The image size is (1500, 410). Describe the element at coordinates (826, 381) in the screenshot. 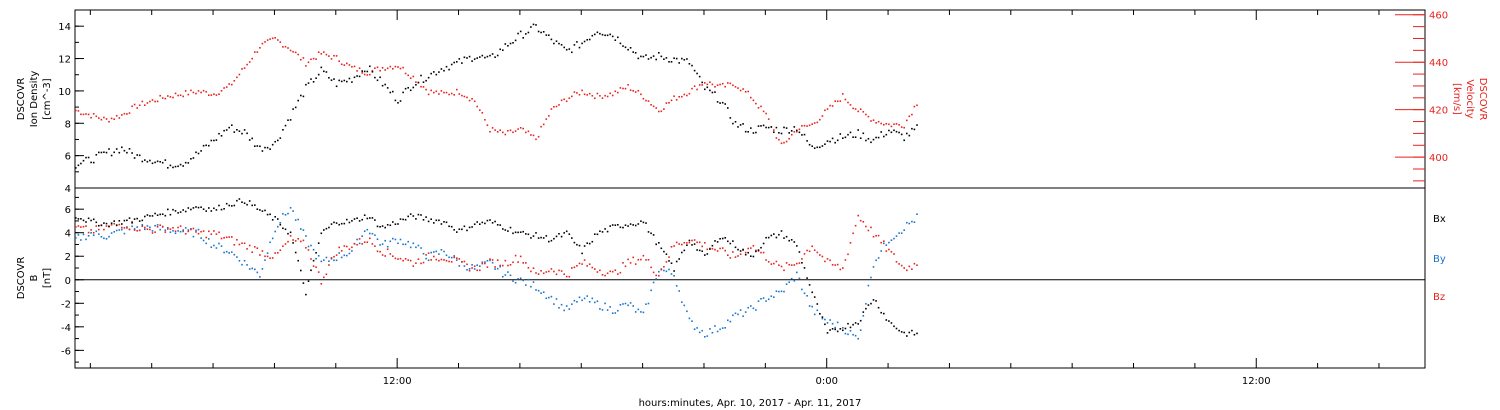

I see `time-tick-label: 0:00` at that location.